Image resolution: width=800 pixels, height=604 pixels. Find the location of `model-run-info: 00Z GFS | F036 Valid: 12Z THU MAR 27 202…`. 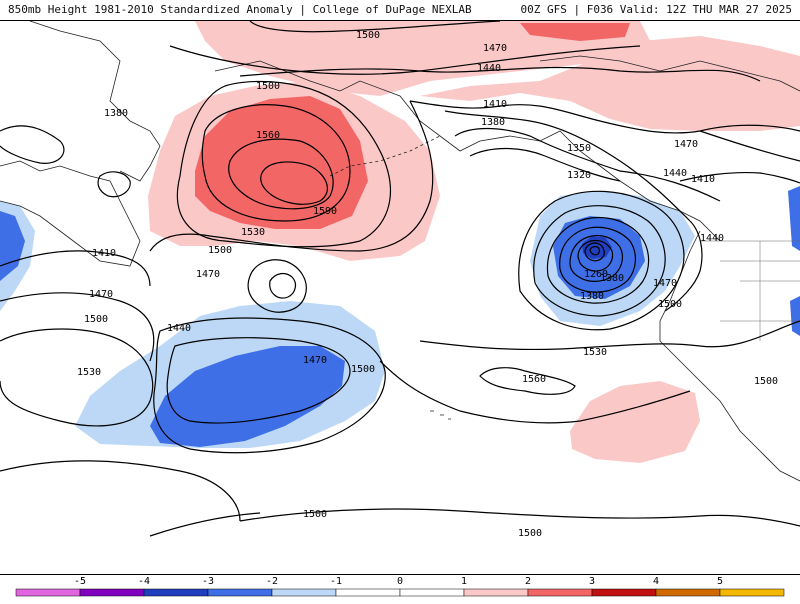

model-run-info: 00Z GFS | F036 Valid: 12Z THU MAR 27 202… is located at coordinates (656, 9).